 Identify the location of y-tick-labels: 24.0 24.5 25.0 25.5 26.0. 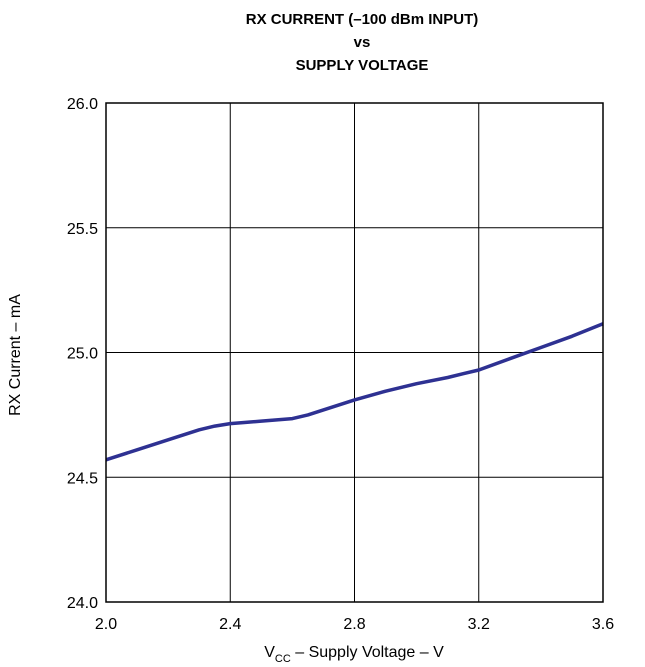
(82, 354).